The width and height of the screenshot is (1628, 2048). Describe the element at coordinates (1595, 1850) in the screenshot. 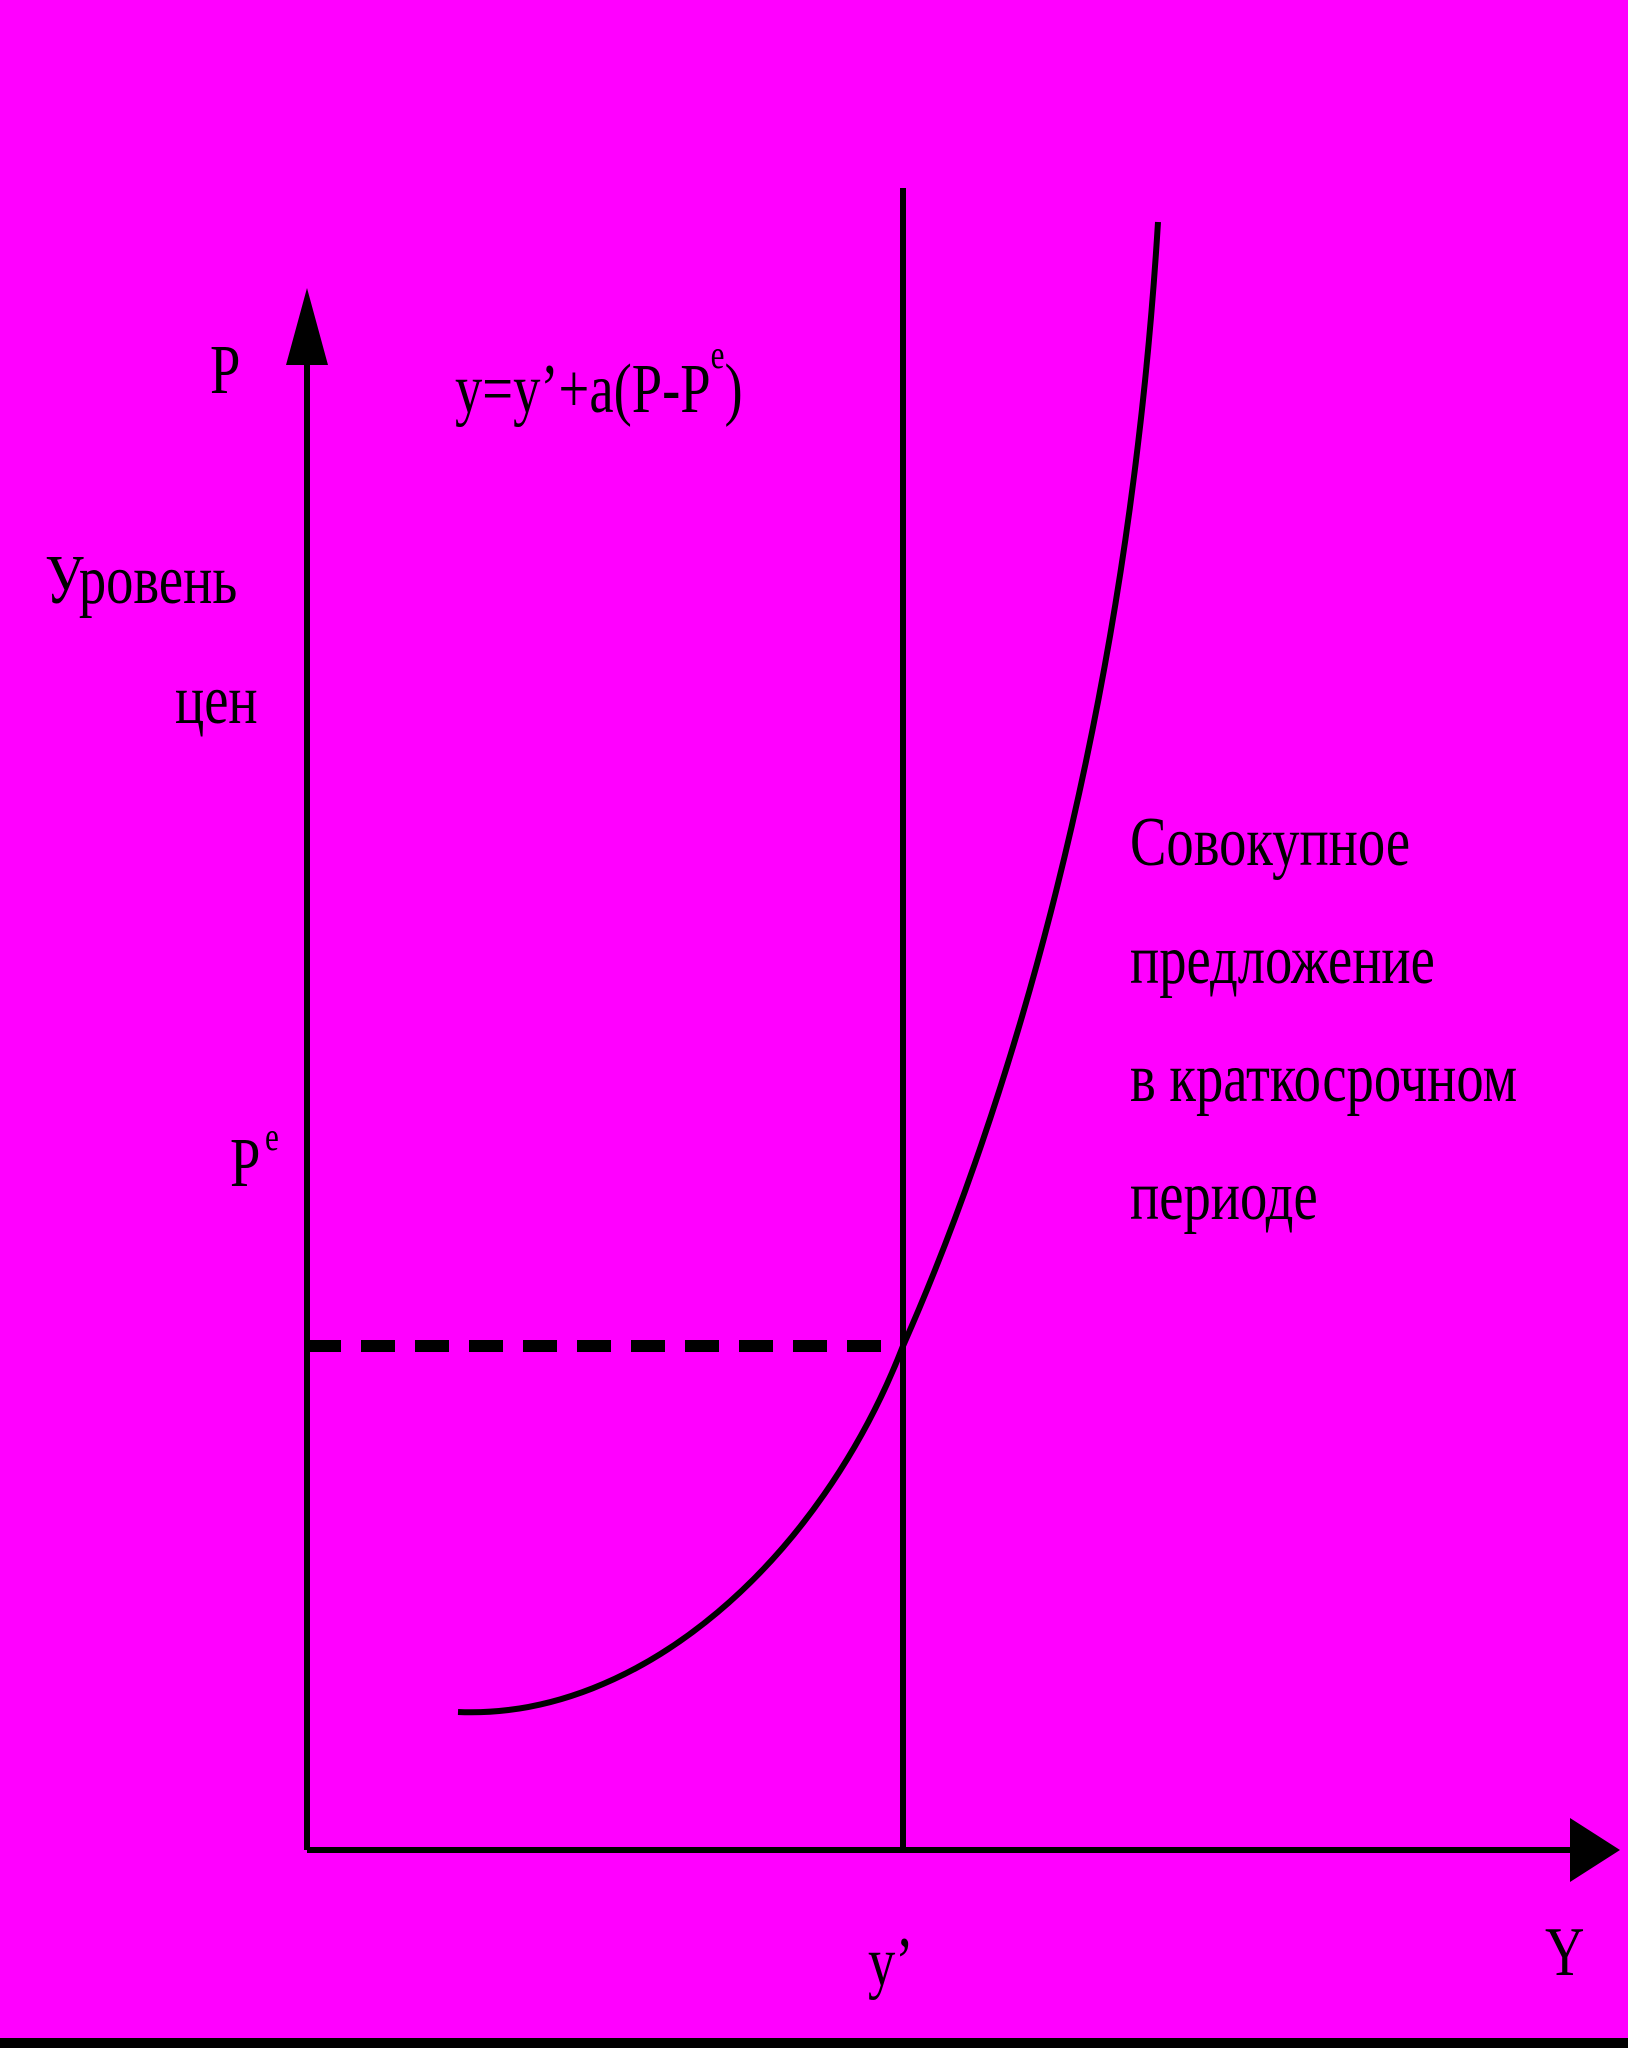

I see `output-axis-arrow-icon` at that location.